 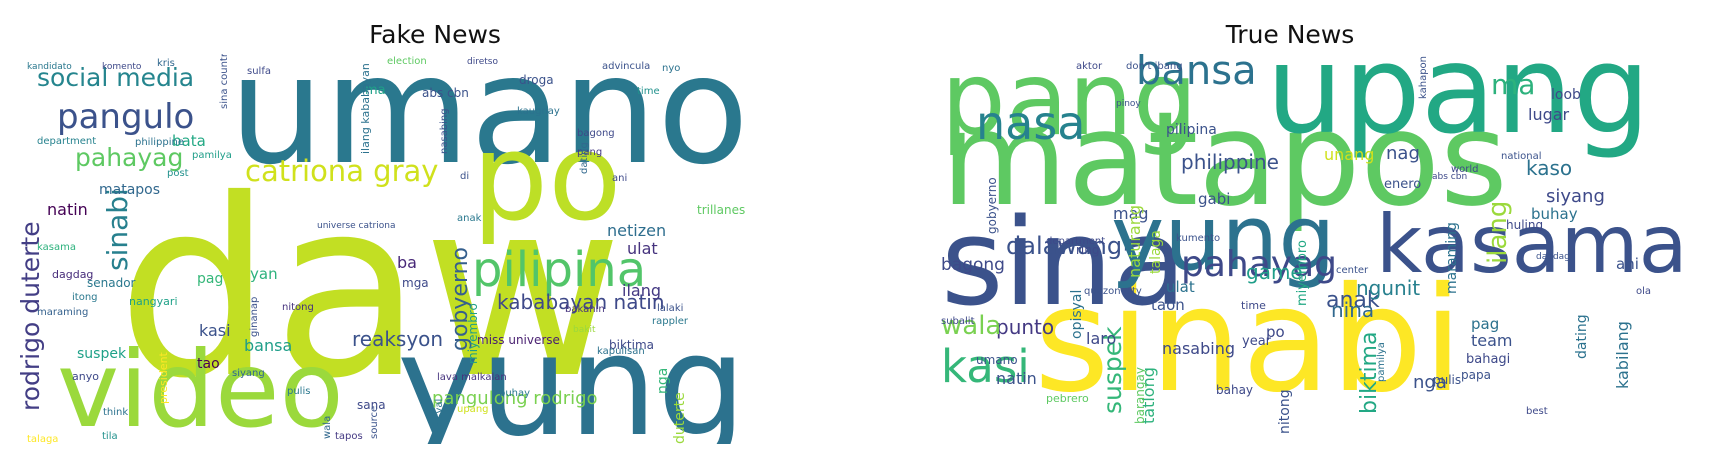 I want to click on word-pinoy: pinoy, so click(x=1128, y=104).